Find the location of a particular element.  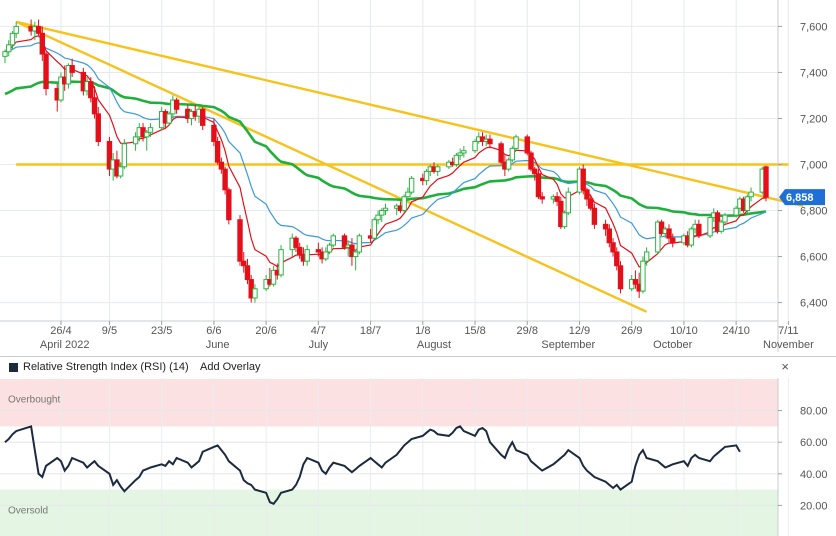

price-x-tick-label: 23/5 is located at coordinates (161, 331).